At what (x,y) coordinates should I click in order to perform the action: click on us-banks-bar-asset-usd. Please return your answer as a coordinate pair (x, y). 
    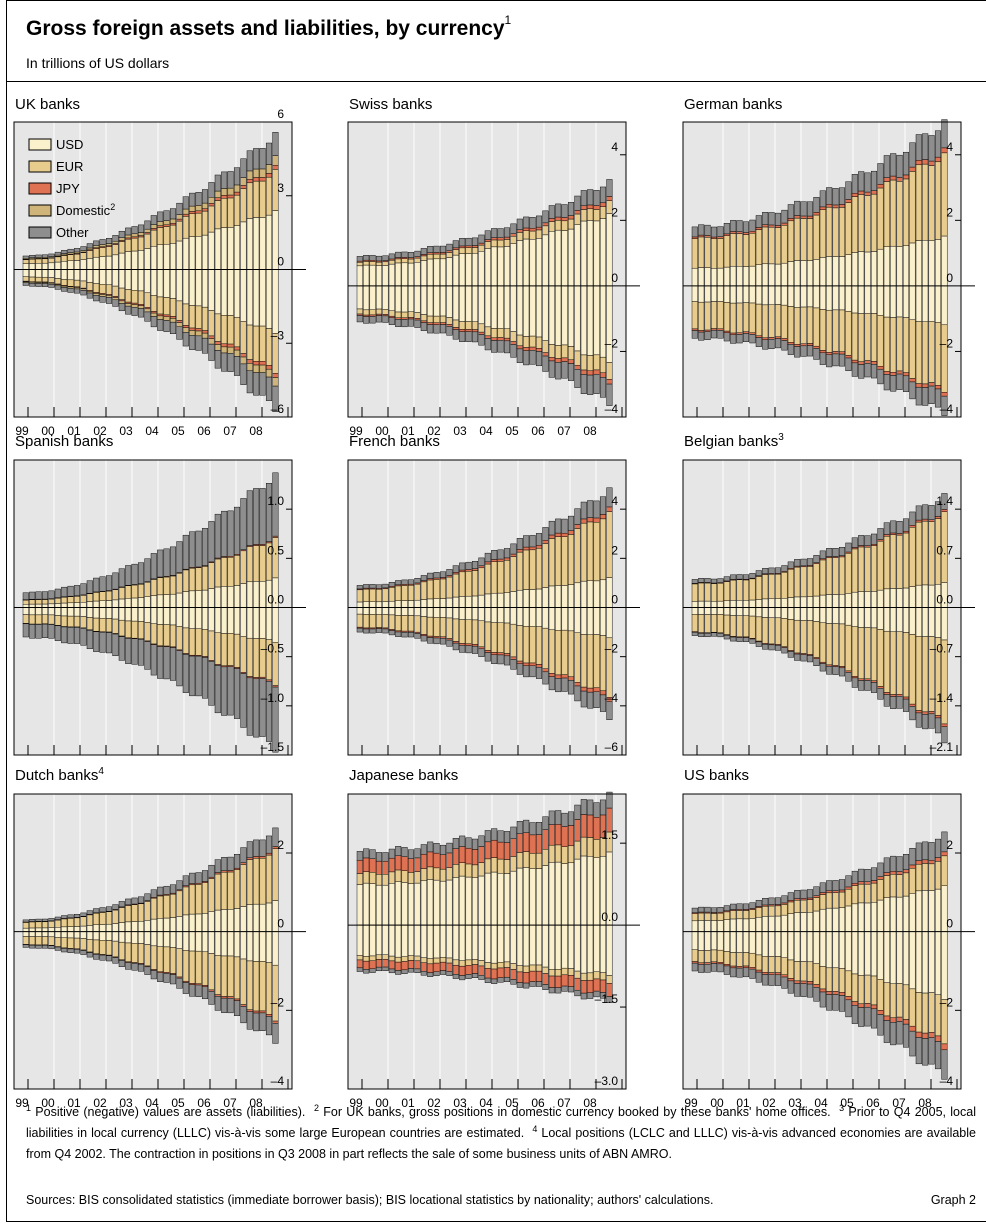
    Looking at the image, I should click on (835, 919).